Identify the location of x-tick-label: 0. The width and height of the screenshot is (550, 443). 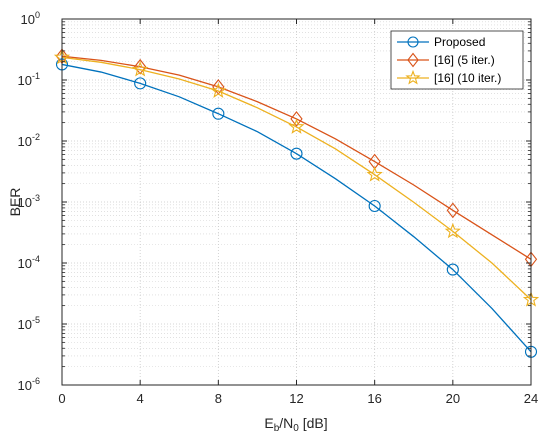
(61, 398).